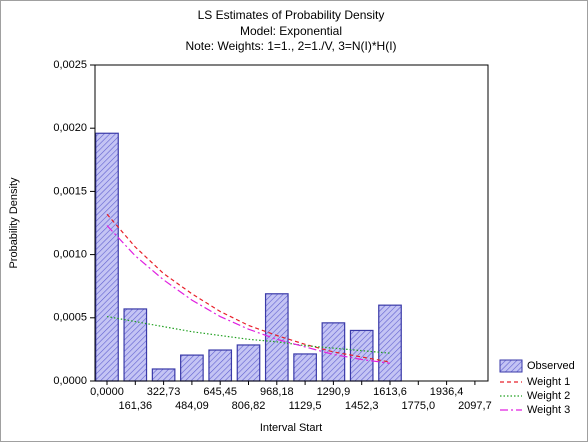 This screenshot has width=588, height=442. What do you see at coordinates (362, 406) in the screenshot?
I see `x-tick-label: 1452,3` at bounding box center [362, 406].